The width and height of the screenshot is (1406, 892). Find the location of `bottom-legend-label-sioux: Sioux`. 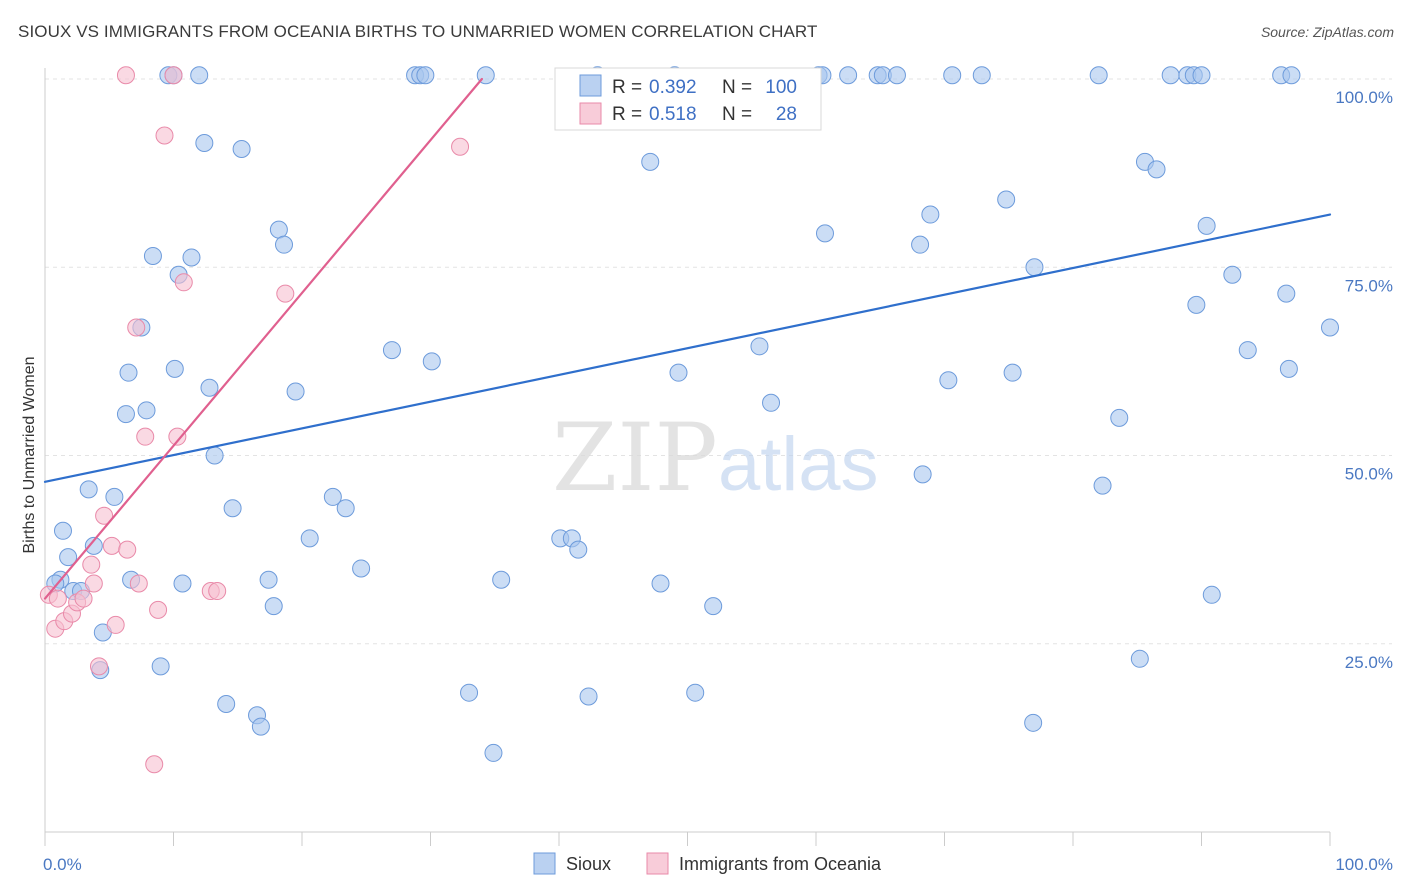

bottom-legend-label-sioux: Sioux is located at coordinates (588, 864).